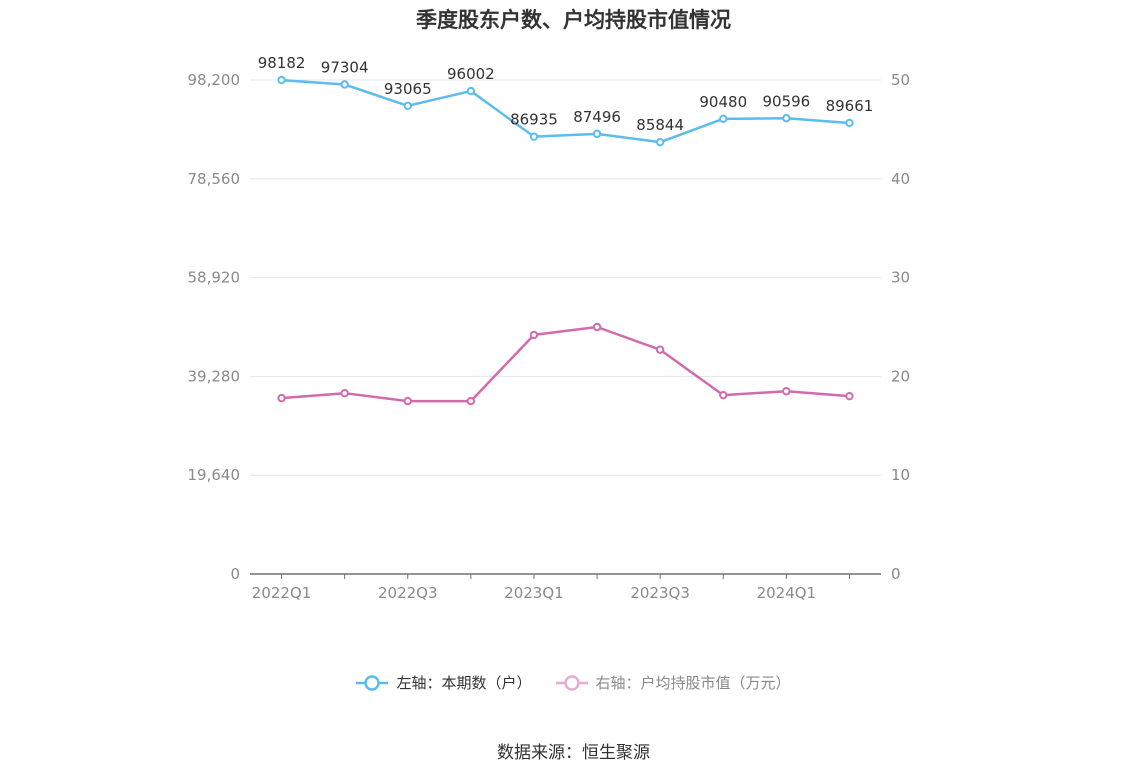 Image resolution: width=1147 pixels, height=776 pixels. I want to click on x-tick-label: 2023Q1, so click(534, 593).